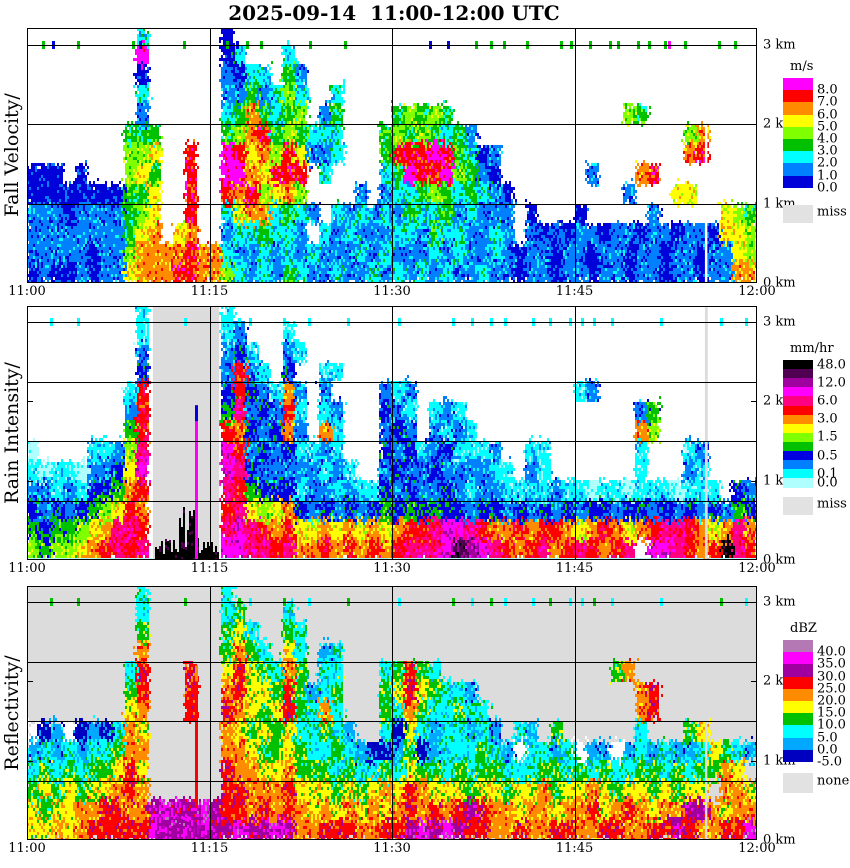 The image size is (850, 868). What do you see at coordinates (831, 713) in the screenshot?
I see `colorbar-label: 15.0` at bounding box center [831, 713].